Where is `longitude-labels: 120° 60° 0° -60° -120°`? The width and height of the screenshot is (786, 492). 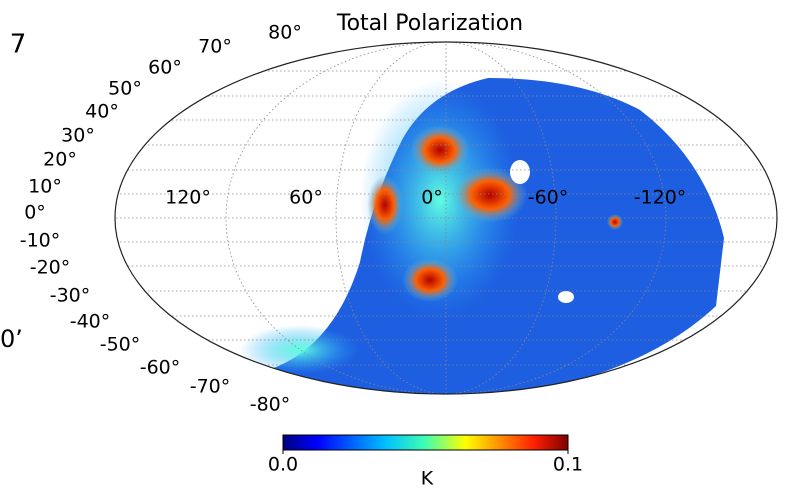
longitude-labels: 120° 60° 0° -60° -120° is located at coordinates (425, 198).